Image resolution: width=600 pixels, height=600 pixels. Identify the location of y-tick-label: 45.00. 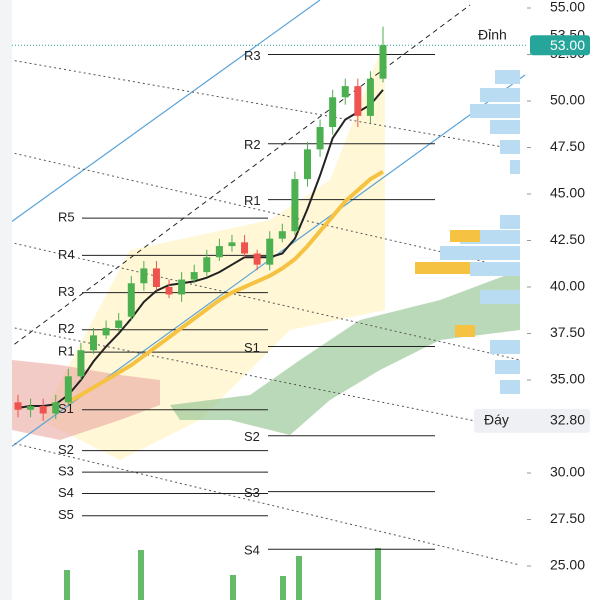
(567, 193).